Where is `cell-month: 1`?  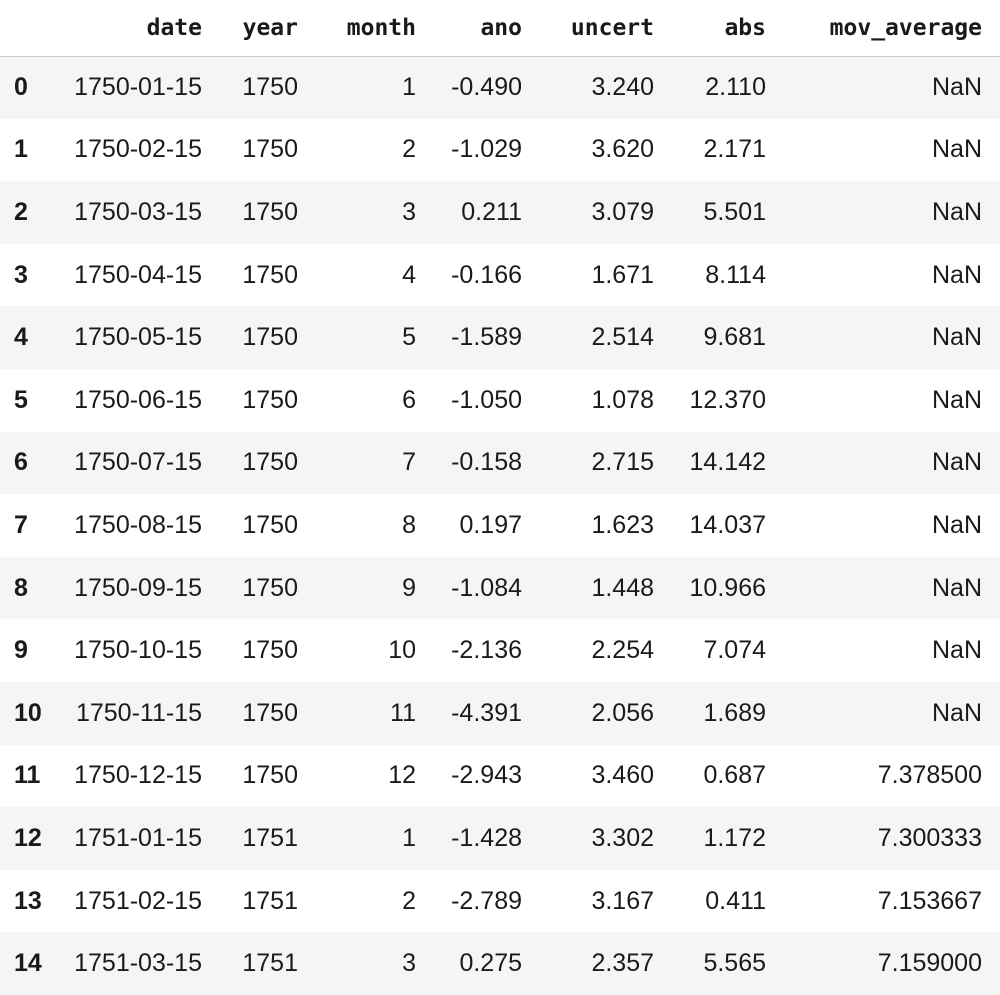 cell-month: 1 is located at coordinates (409, 87).